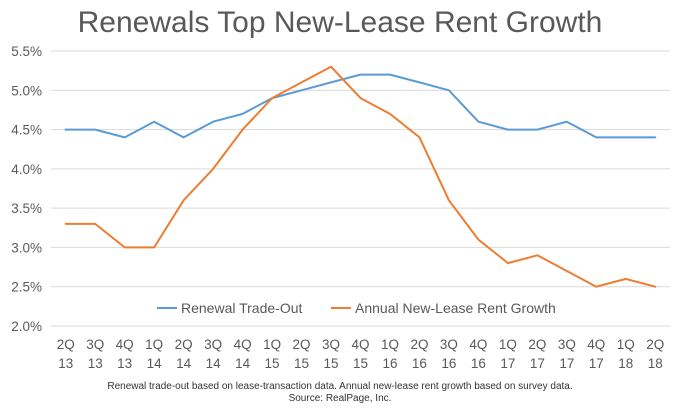 Image resolution: width=680 pixels, height=410 pixels. What do you see at coordinates (26, 208) in the screenshot?
I see `y-tick-label: 3.5%` at bounding box center [26, 208].